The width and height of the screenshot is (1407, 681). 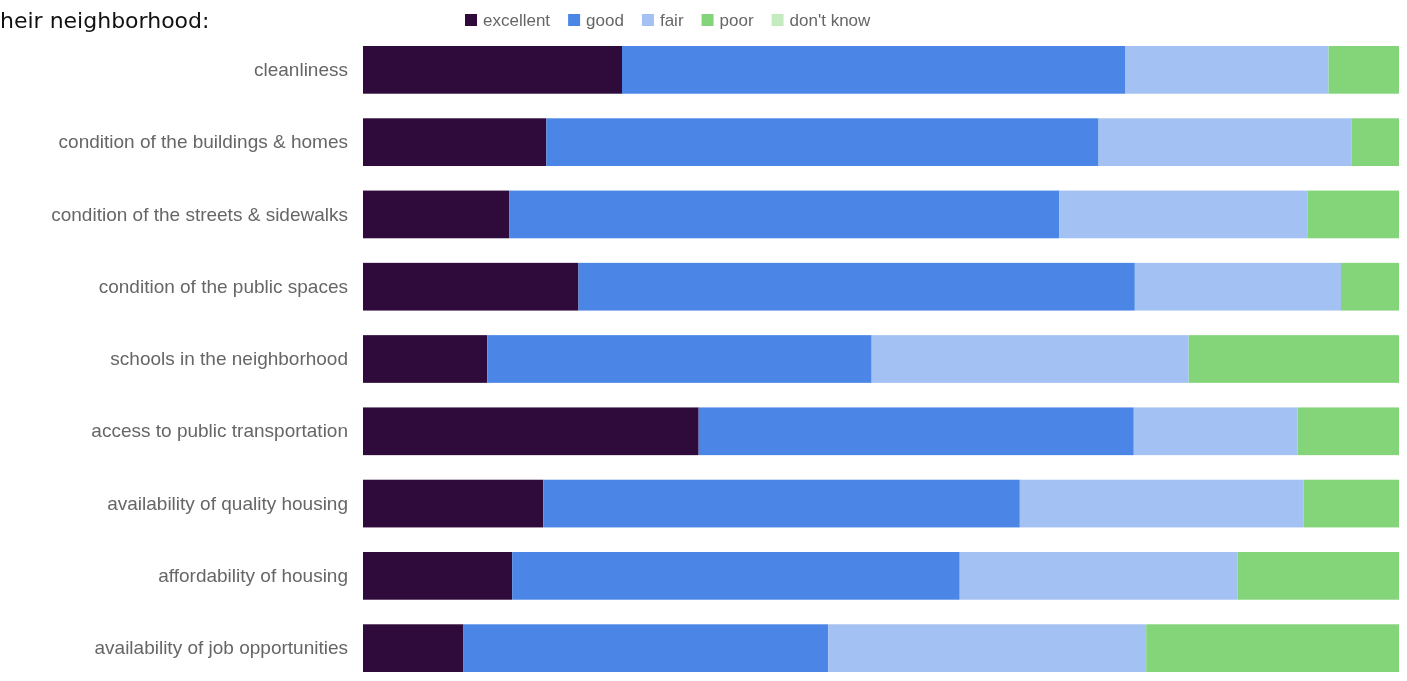 What do you see at coordinates (301, 69) in the screenshot?
I see `y-tick-label: cleanliness` at bounding box center [301, 69].